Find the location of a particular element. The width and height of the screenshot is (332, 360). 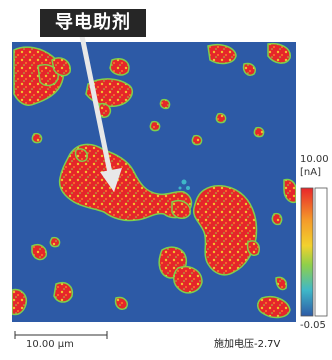

scale-bar is located at coordinates (61, 335).